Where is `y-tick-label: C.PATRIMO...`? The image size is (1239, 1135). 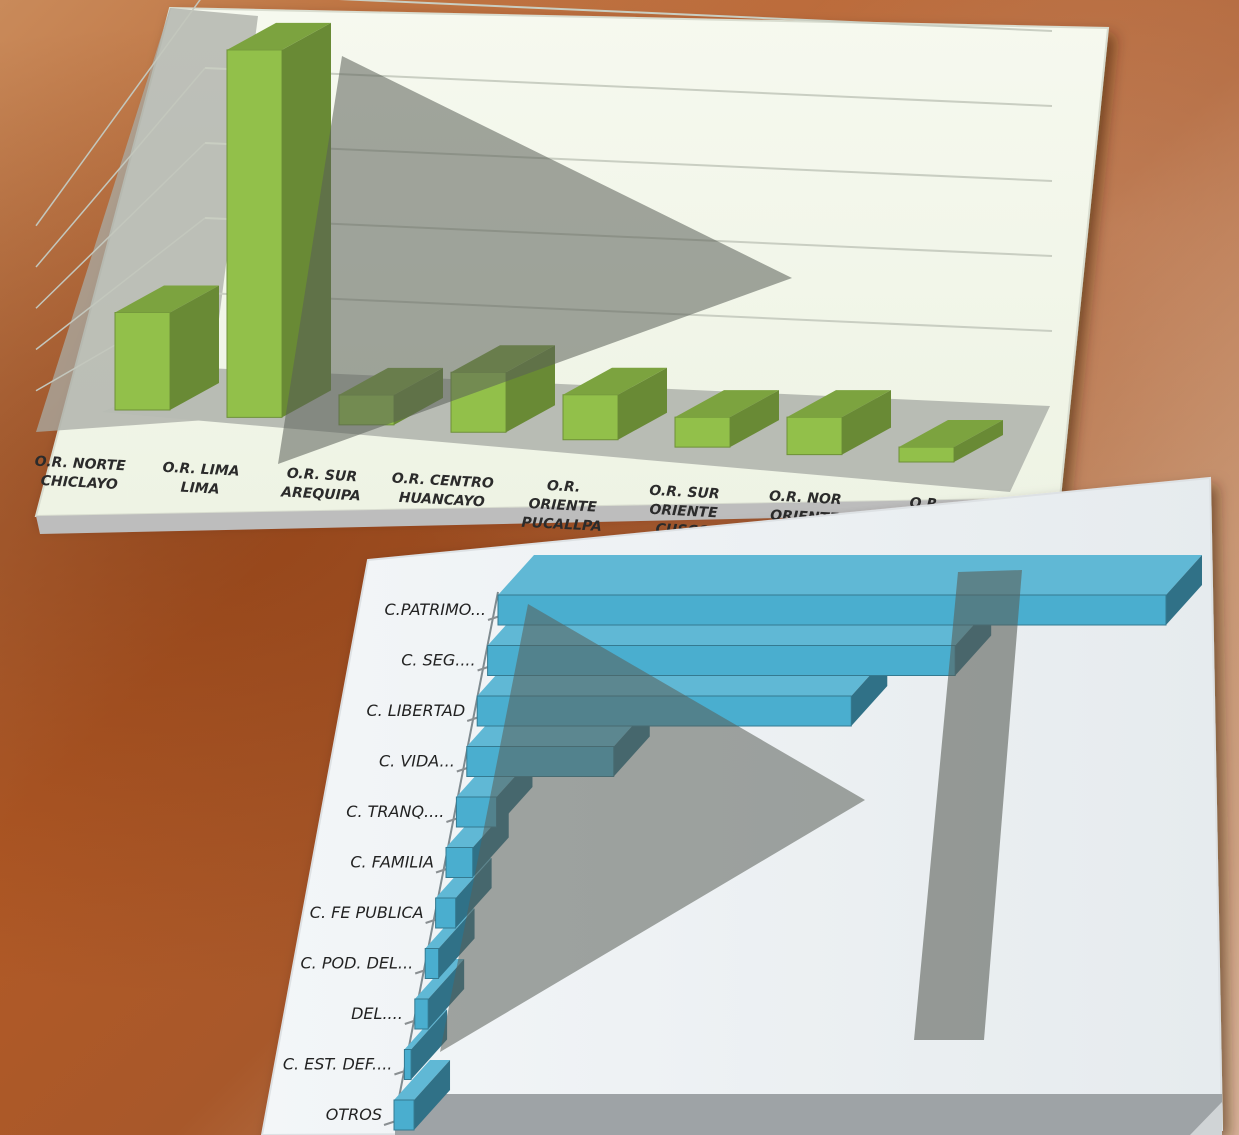
y-tick-label: C.PATRIMO... is located at coordinates (435, 609).